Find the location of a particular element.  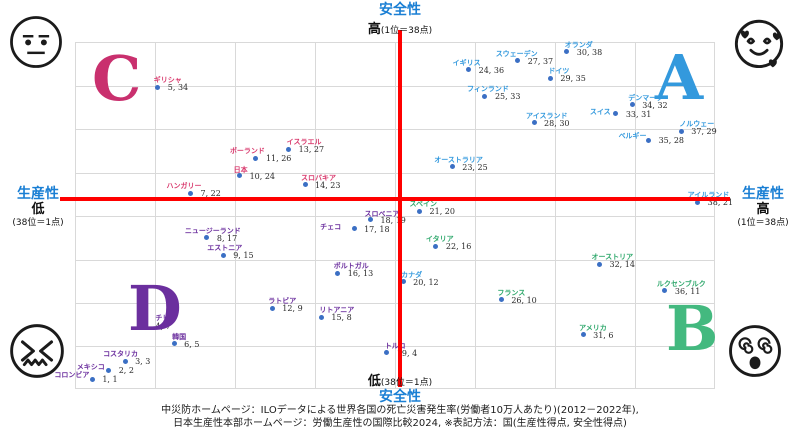

data-point-label: ノルウェー is located at coordinates (697, 124).